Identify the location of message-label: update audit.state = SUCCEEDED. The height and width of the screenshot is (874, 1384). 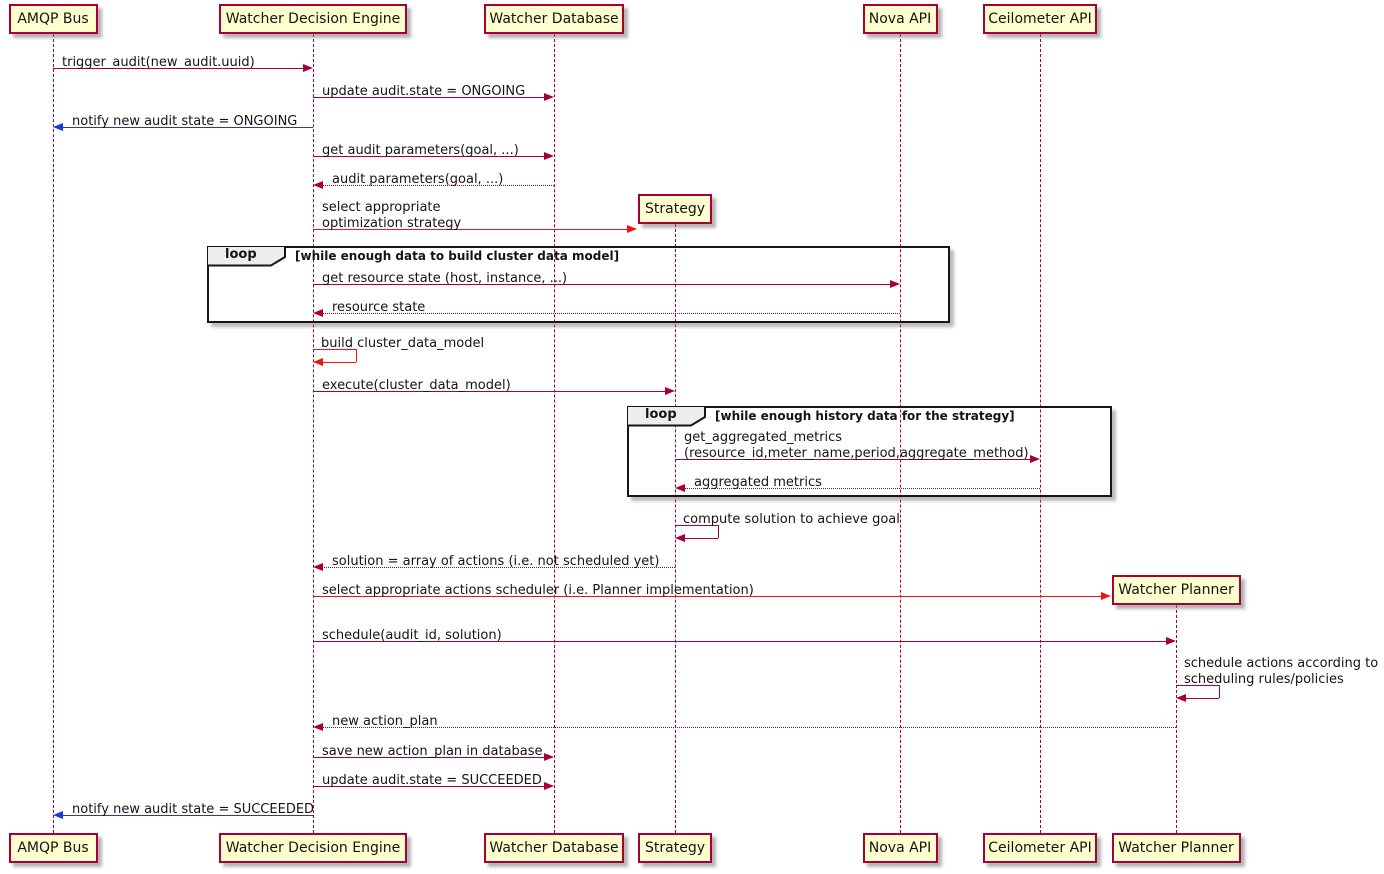
(432, 780).